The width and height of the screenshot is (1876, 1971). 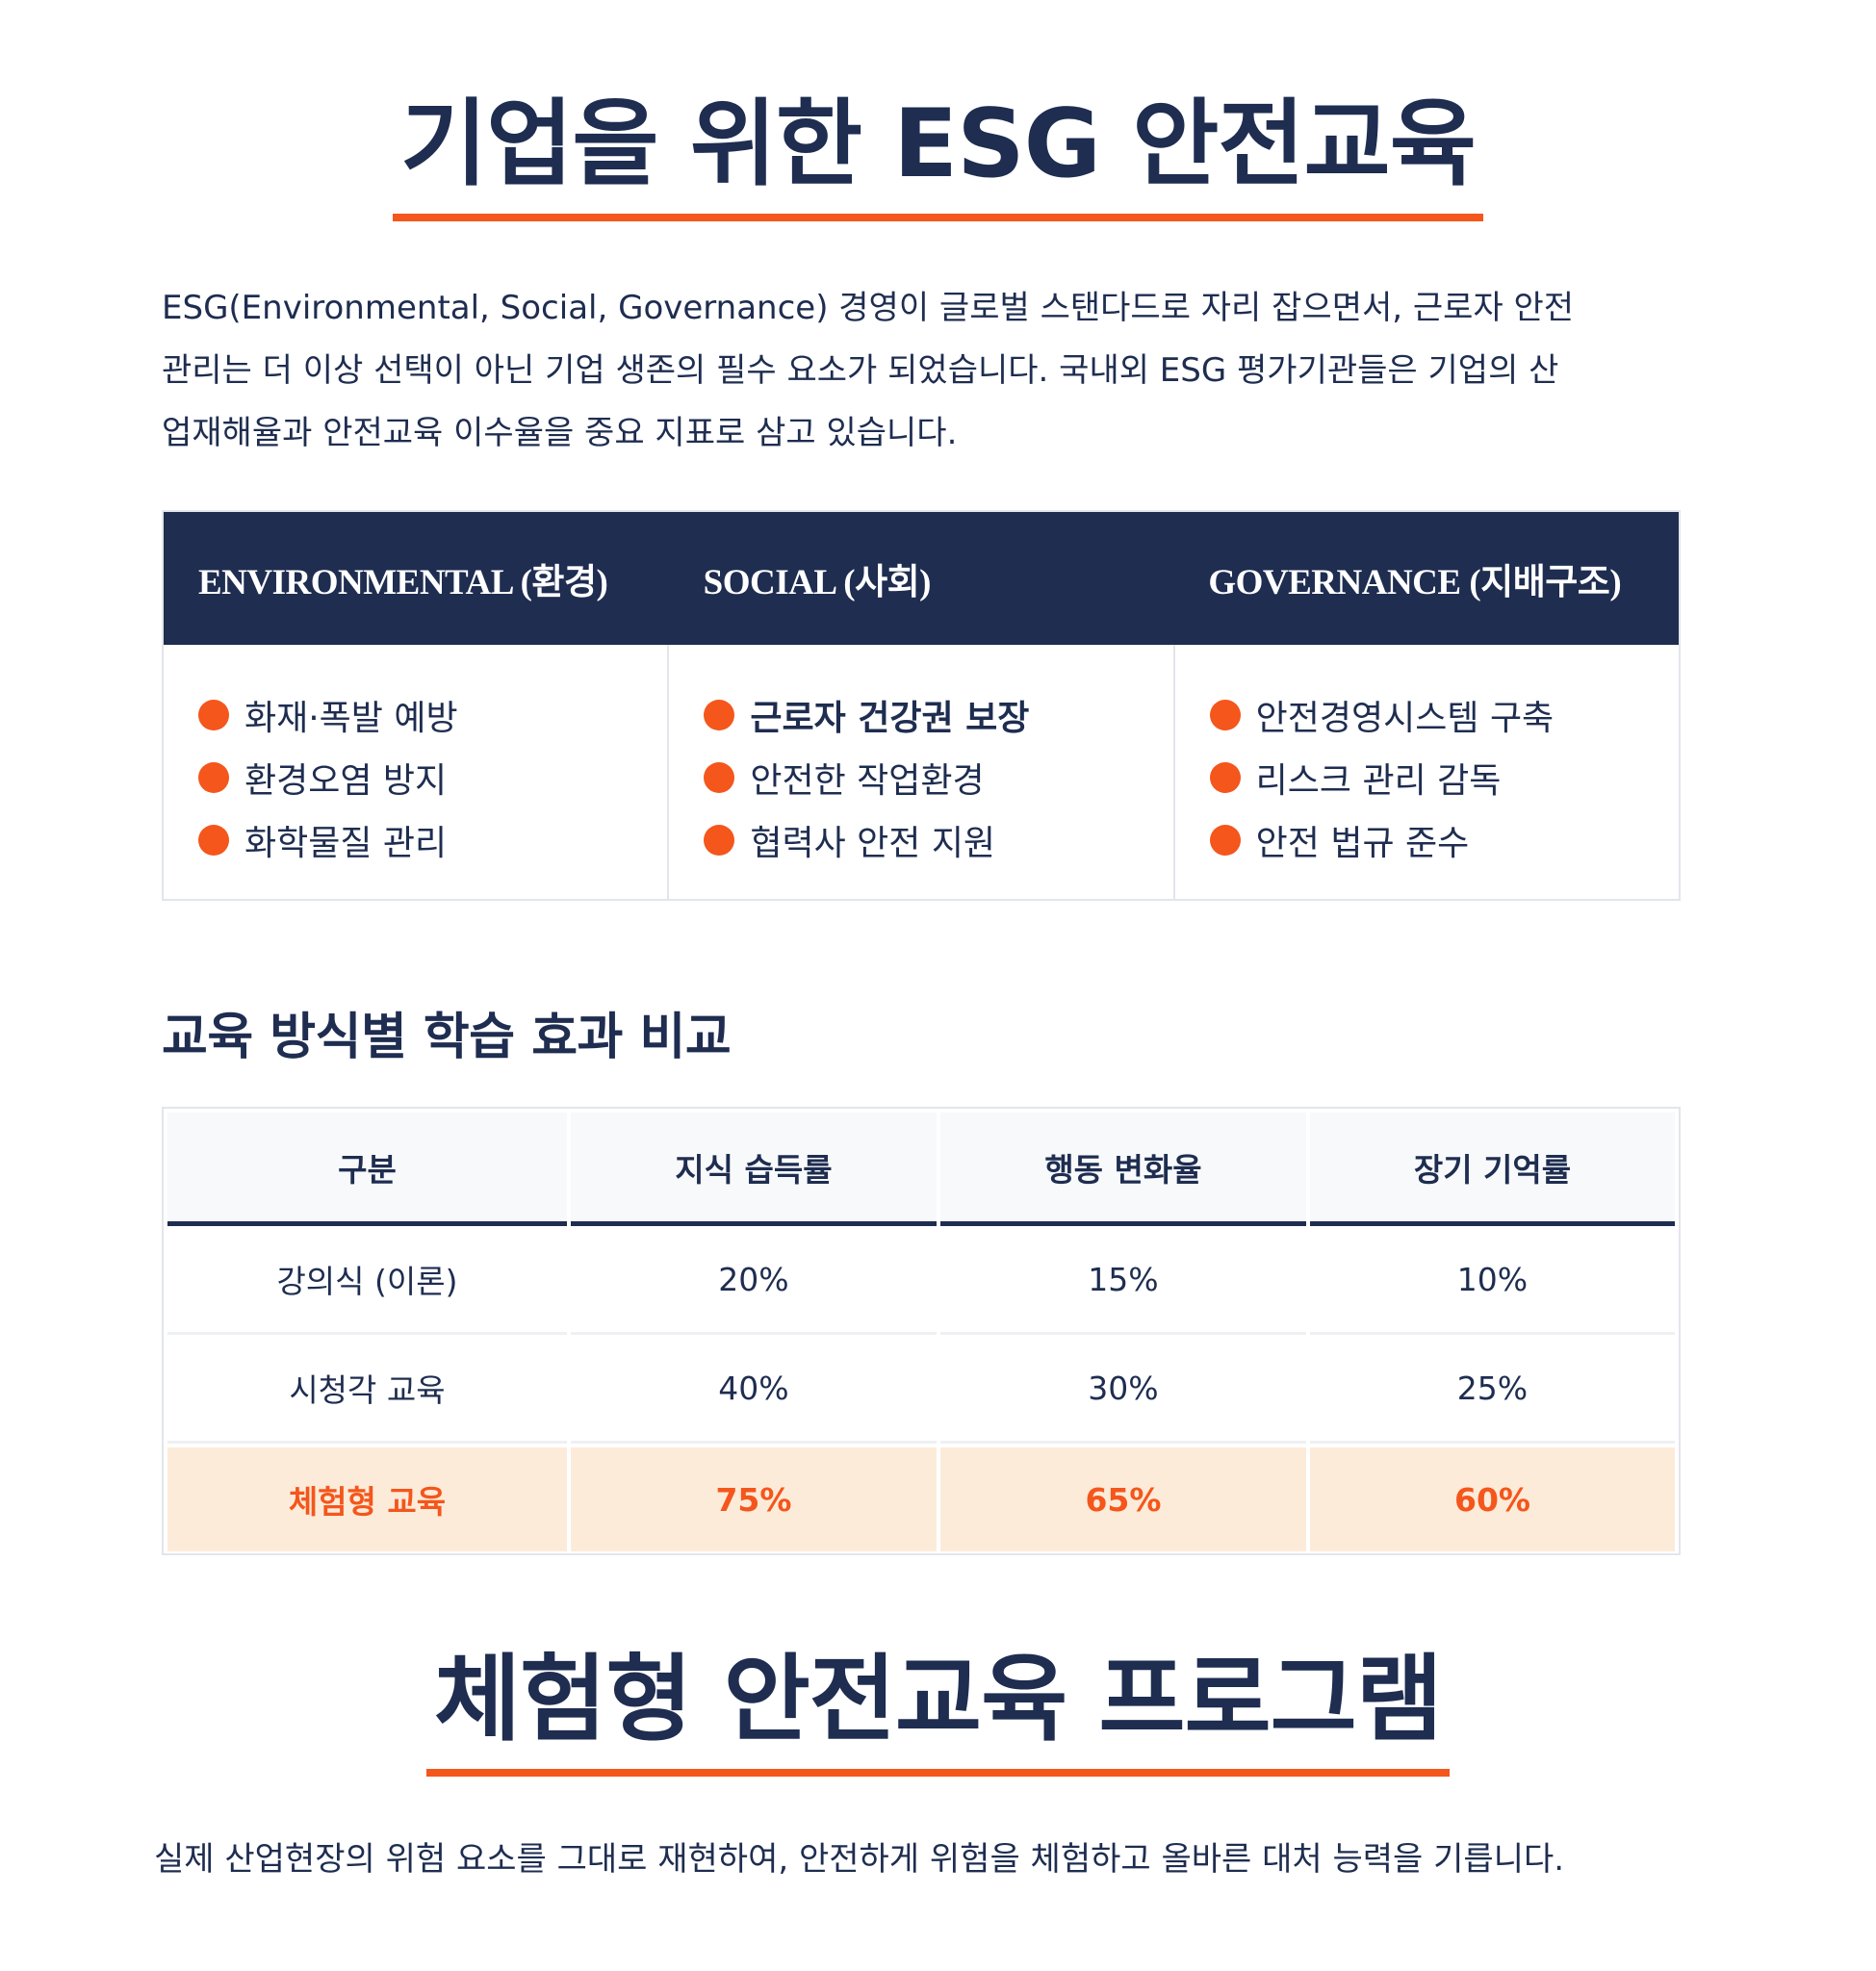 I want to click on table-row: 강의식 (이론) 20% 15% 10%, so click(x=921, y=1280).